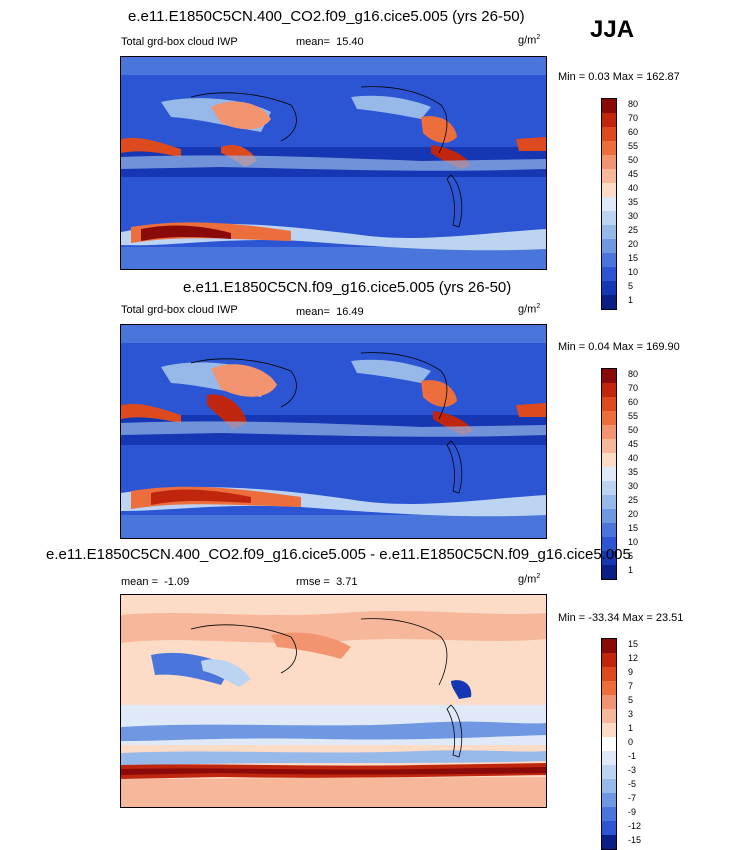  What do you see at coordinates (632, 798) in the screenshot?
I see `colorbar-tick-label: -7` at bounding box center [632, 798].